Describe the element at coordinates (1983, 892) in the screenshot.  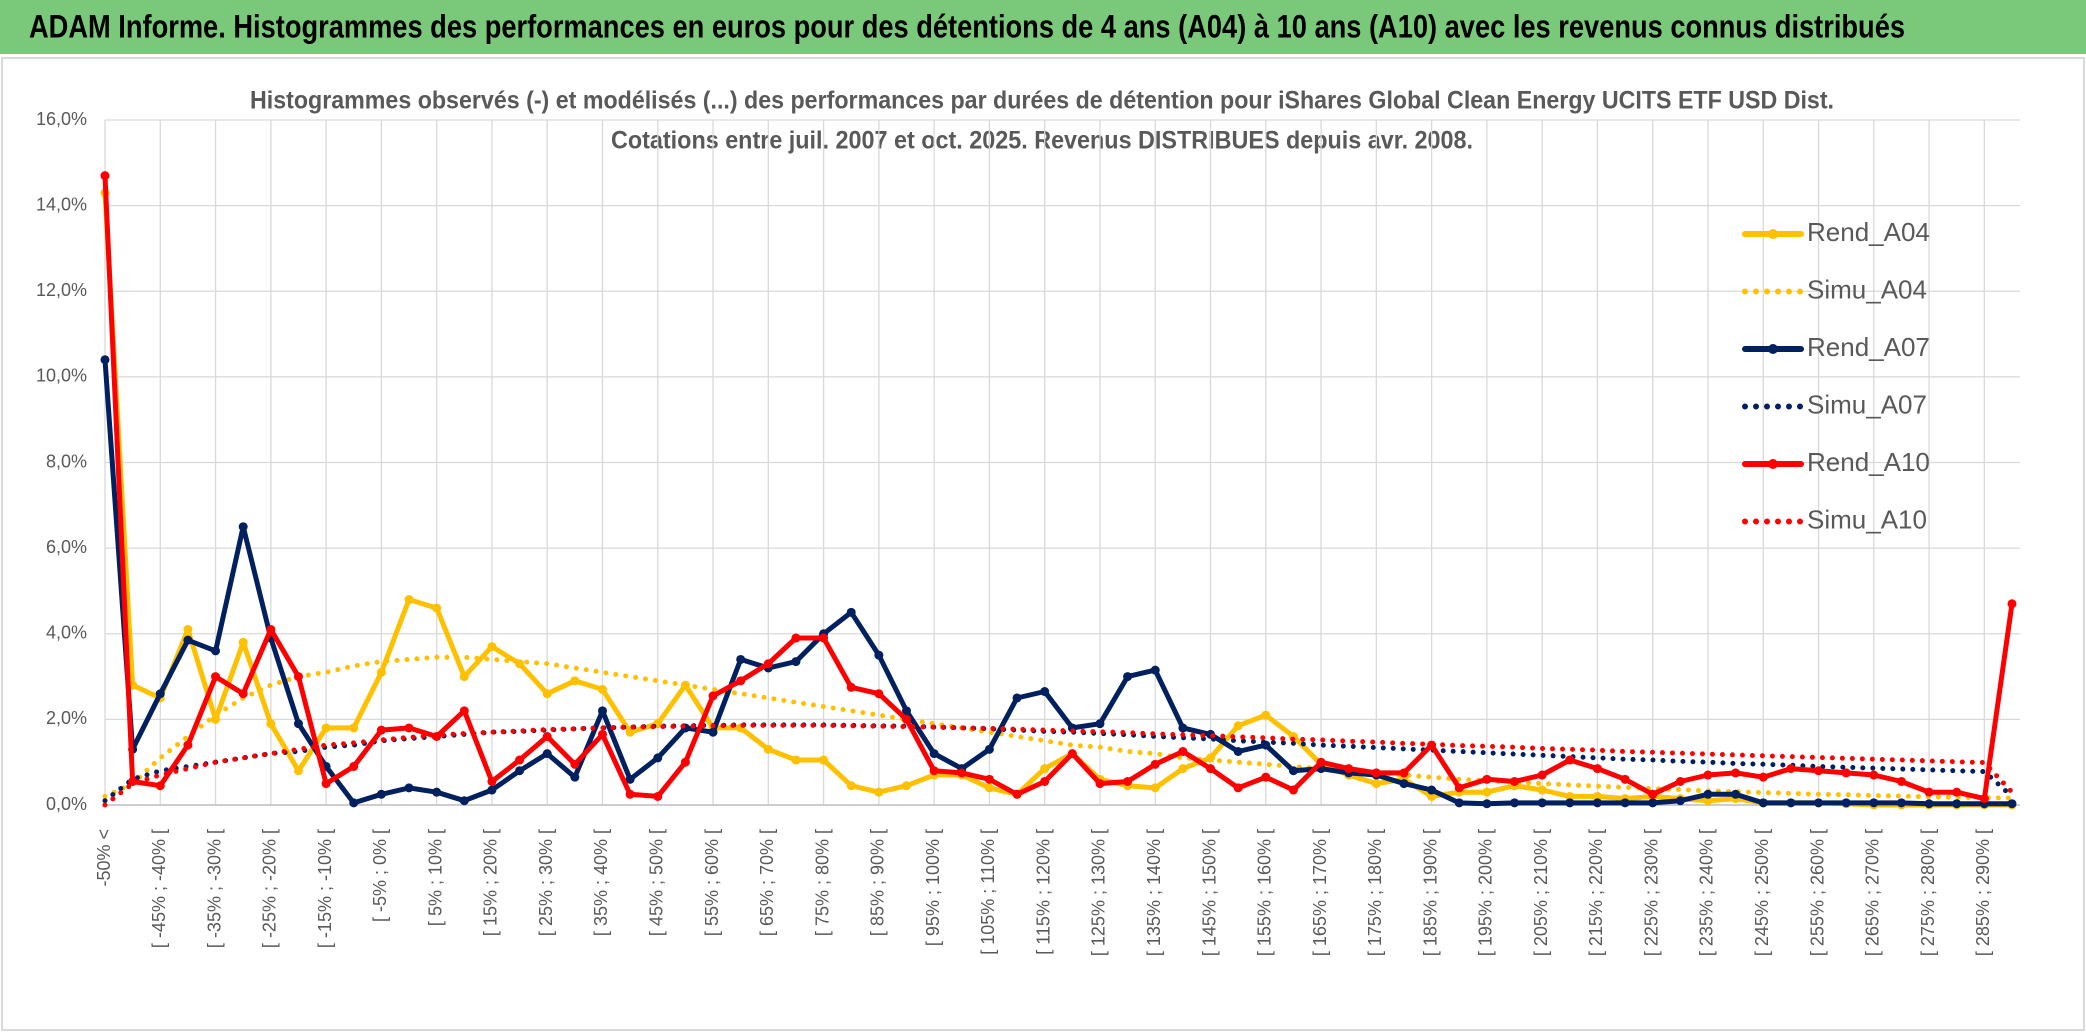
I see `x-tick-label: [ 285% ; 290% [` at that location.